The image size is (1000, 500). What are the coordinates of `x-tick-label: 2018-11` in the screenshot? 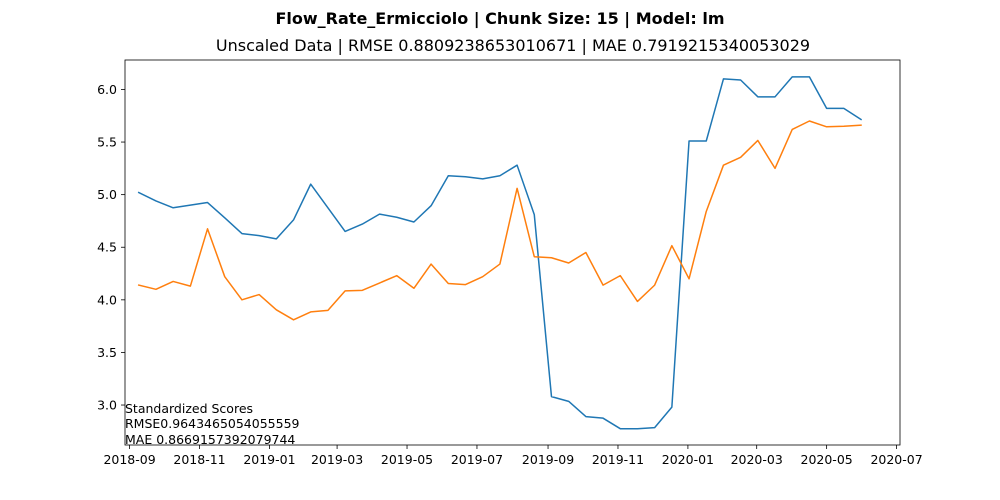 It's located at (199, 459).